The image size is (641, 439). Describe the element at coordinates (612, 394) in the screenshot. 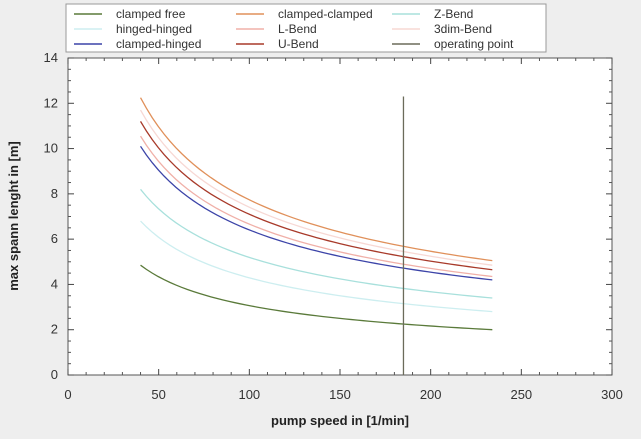

I see `x-tick-label: 300` at that location.